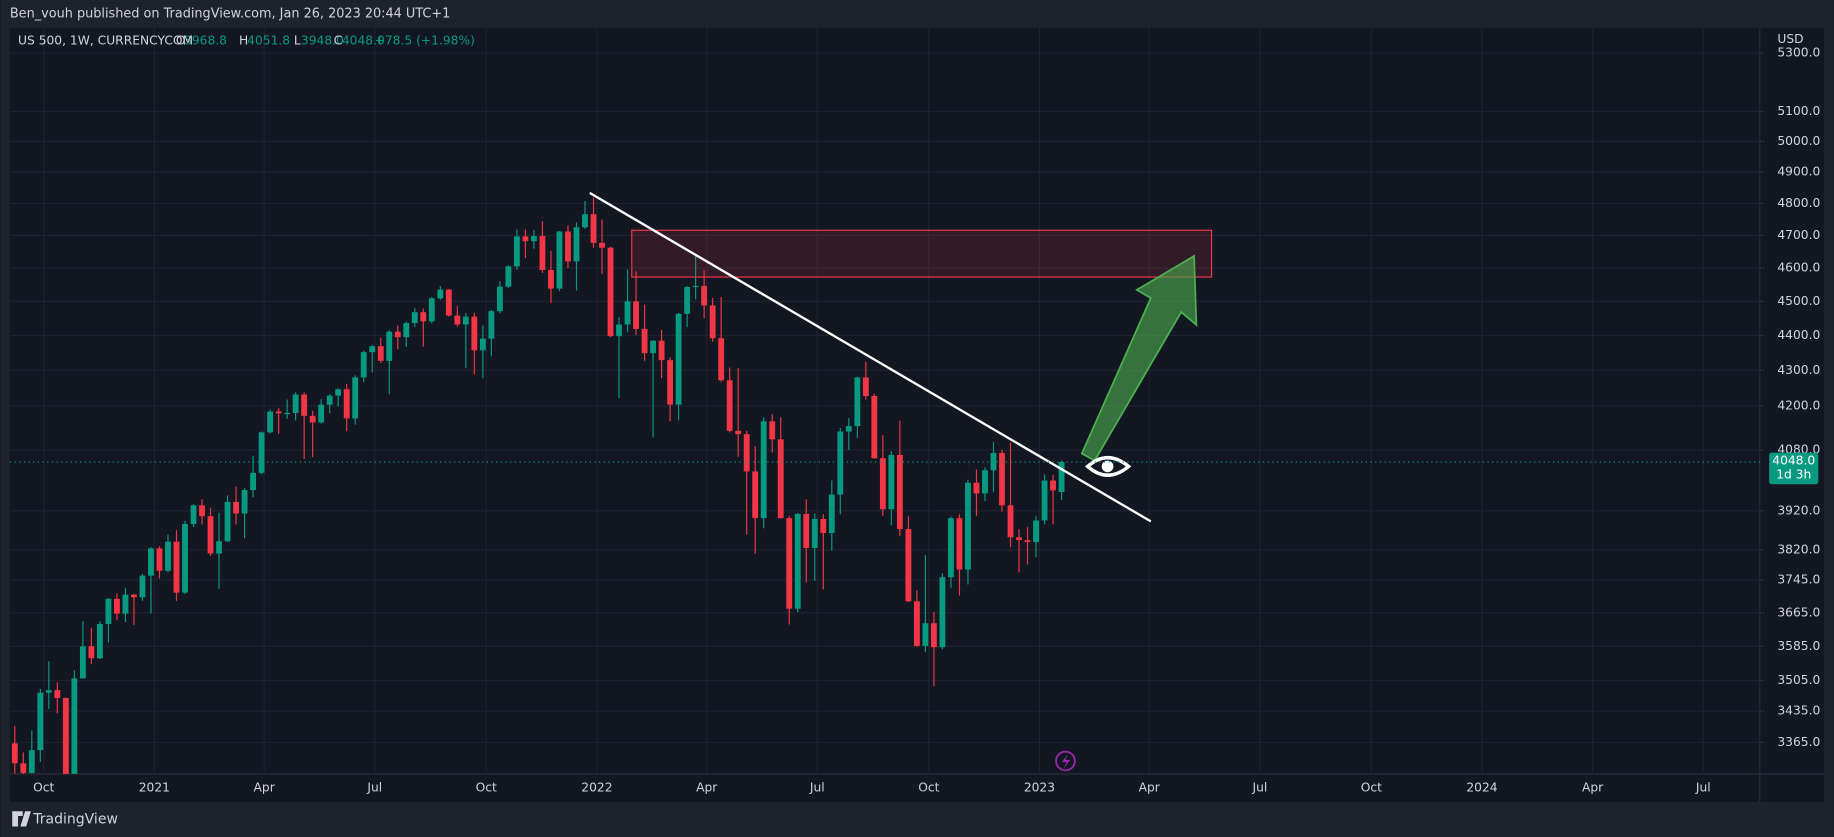 This screenshot has width=1834, height=837. I want to click on legend-value: 4051.8, so click(268, 40).